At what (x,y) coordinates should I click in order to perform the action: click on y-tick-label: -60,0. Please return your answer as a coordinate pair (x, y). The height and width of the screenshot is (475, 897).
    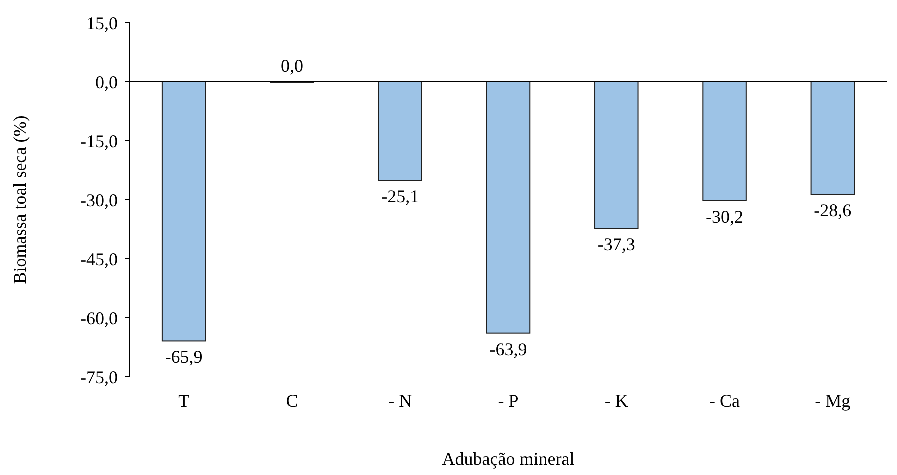
    Looking at the image, I should click on (99, 318).